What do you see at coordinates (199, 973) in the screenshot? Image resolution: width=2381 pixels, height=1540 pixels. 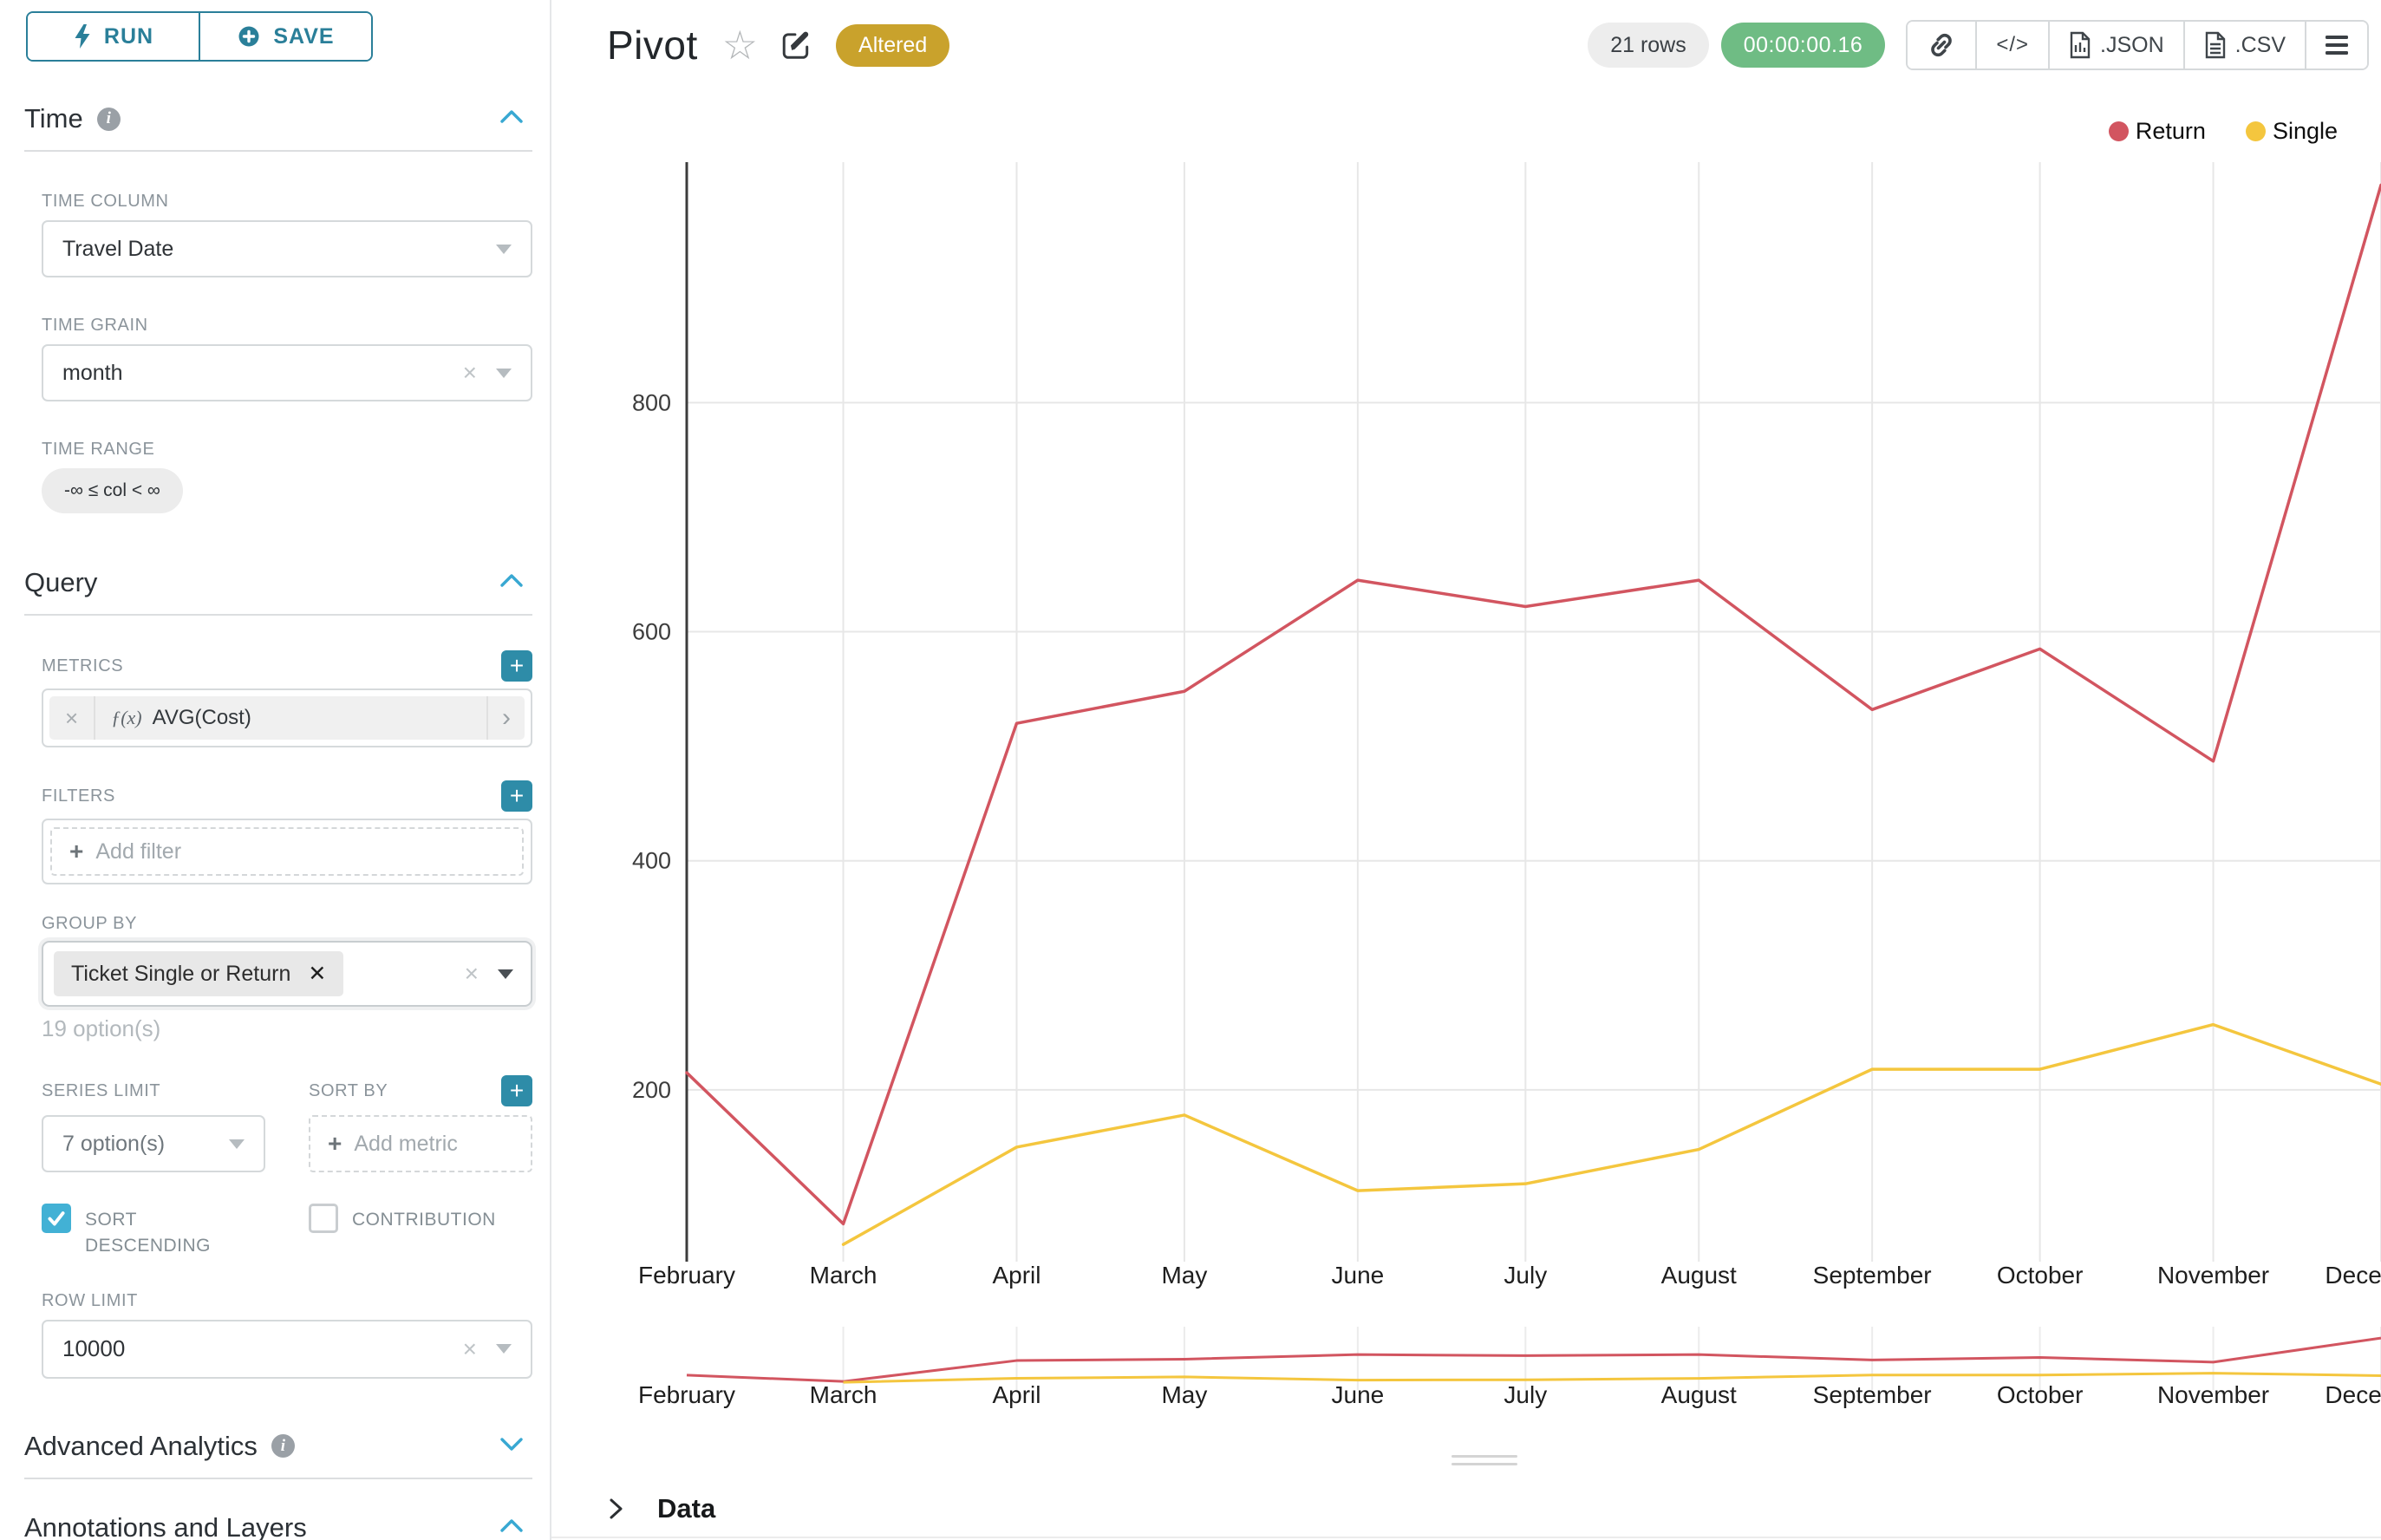 I see `group-by-tag: Ticket Single or Return ✕` at bounding box center [199, 973].